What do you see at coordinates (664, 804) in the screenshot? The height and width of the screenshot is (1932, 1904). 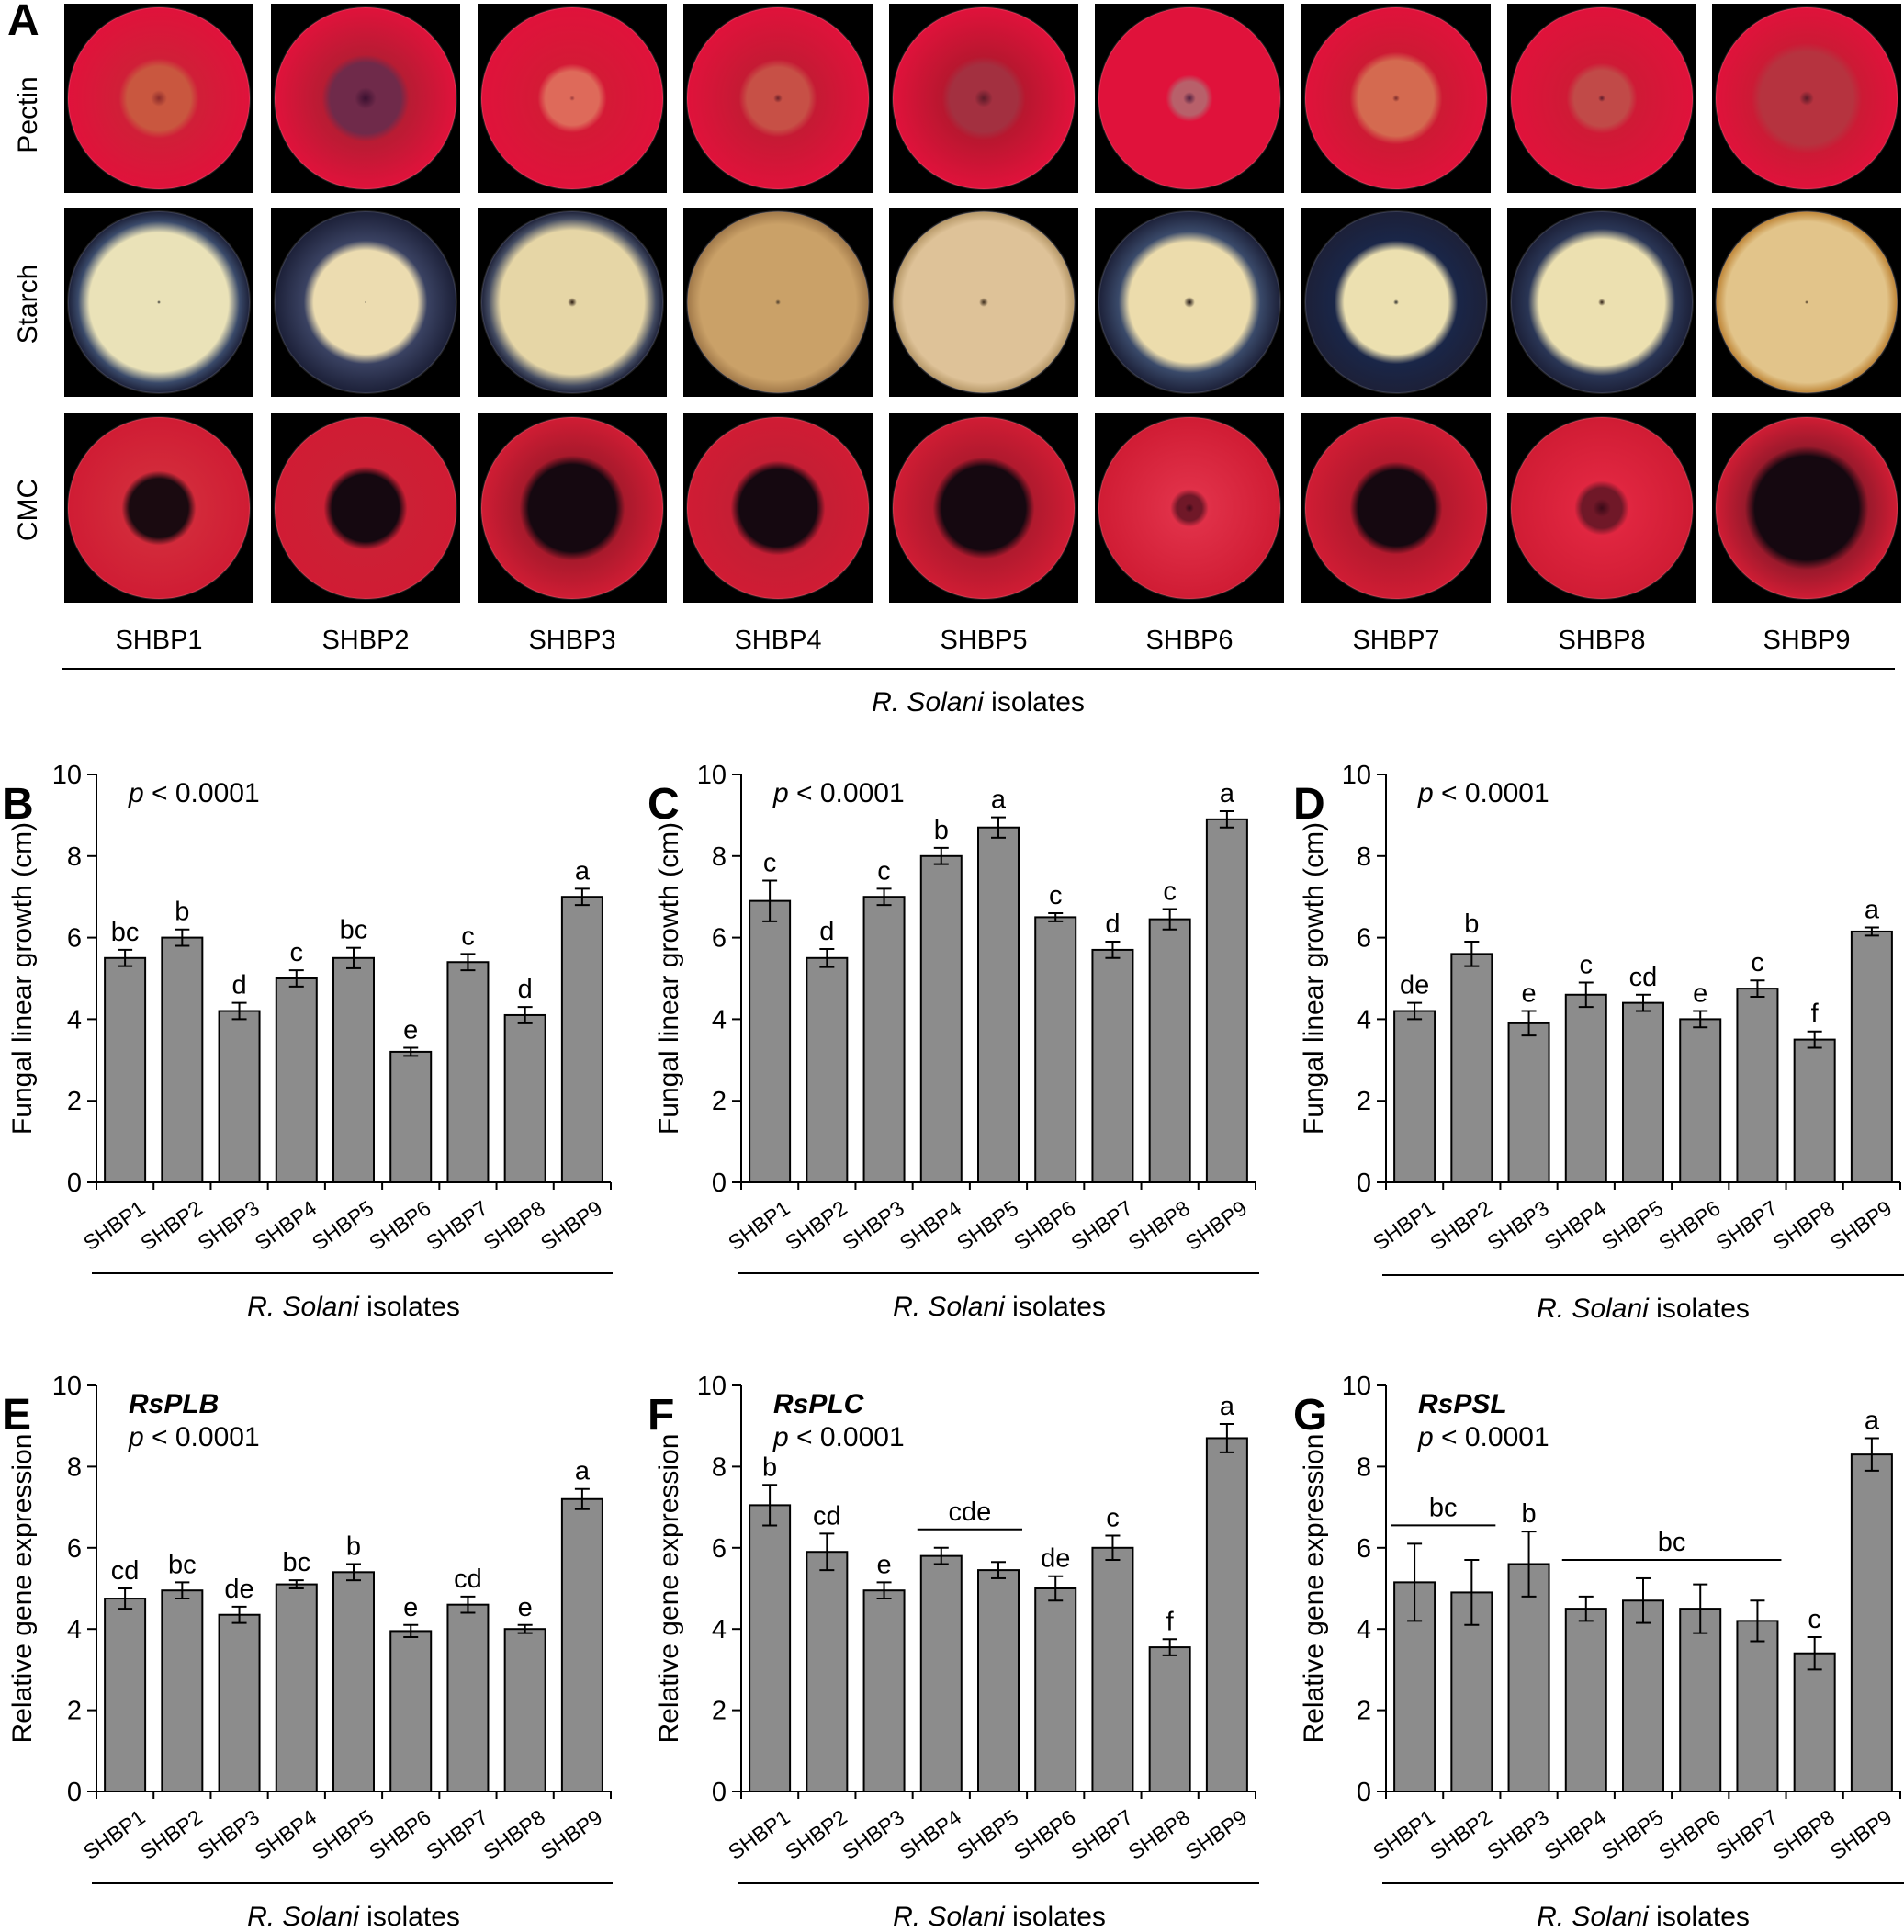 I see `panel-letter-c: C` at bounding box center [664, 804].